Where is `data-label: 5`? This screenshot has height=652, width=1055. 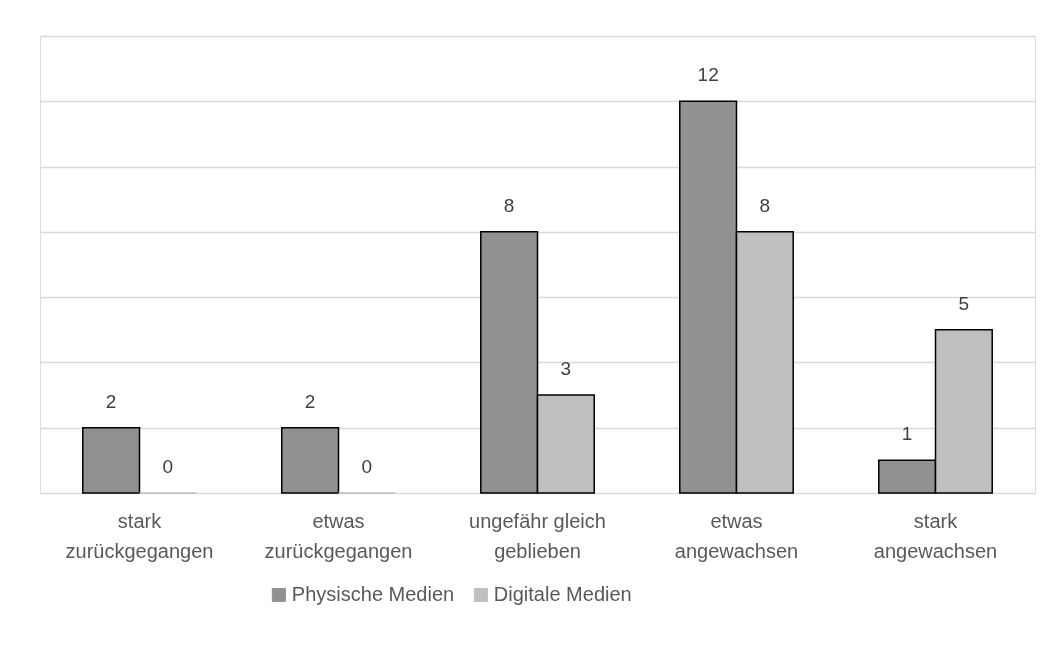
data-label: 5 is located at coordinates (964, 303).